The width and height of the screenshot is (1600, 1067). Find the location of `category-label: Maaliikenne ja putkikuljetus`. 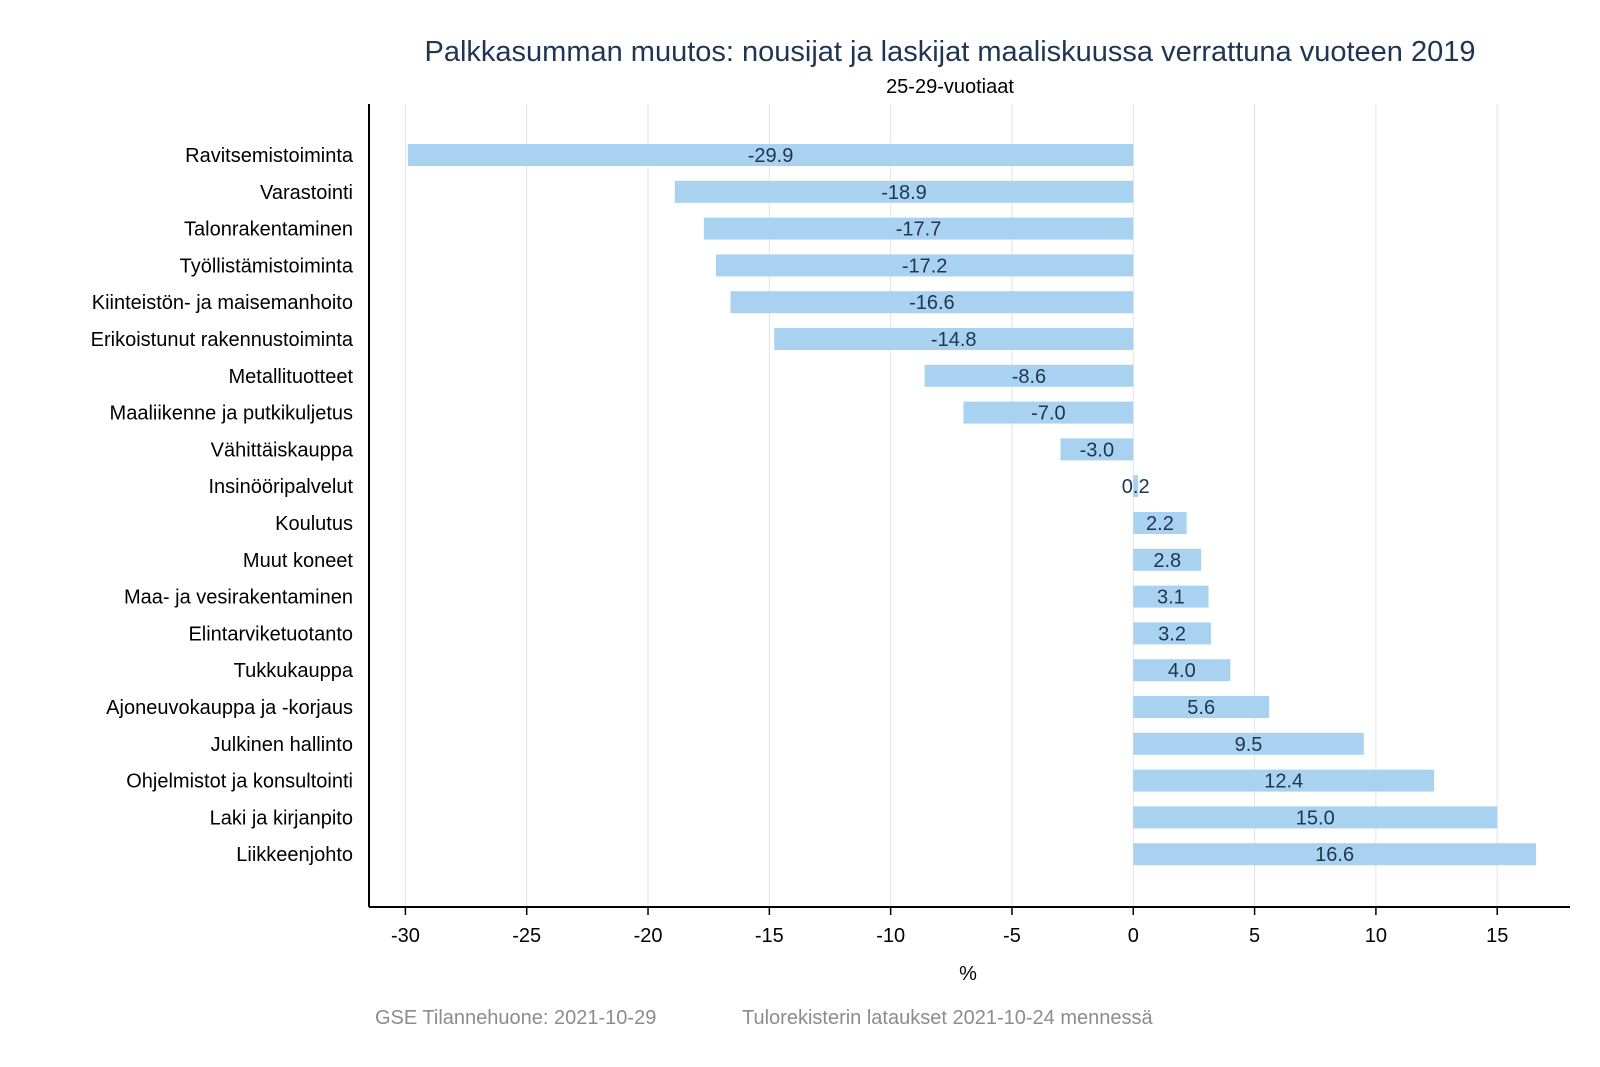

category-label: Maaliikenne ja putkikuljetus is located at coordinates (231, 414).